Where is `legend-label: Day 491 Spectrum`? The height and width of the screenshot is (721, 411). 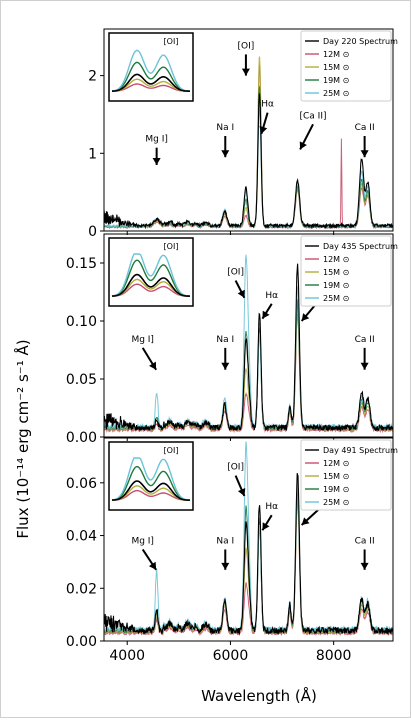
legend-label: Day 491 Spectrum is located at coordinates (360, 450).